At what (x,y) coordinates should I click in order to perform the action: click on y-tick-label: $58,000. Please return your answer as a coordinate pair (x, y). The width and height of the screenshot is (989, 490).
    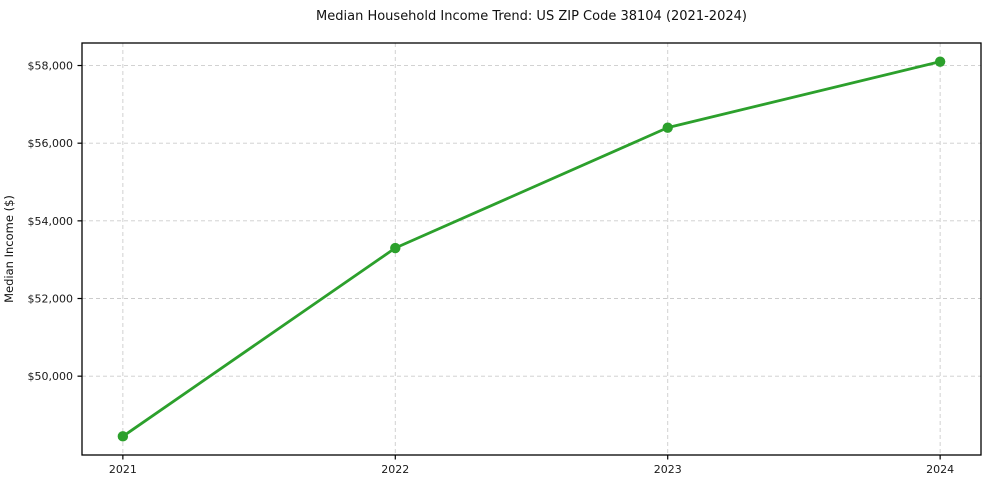
    Looking at the image, I should click on (51, 66).